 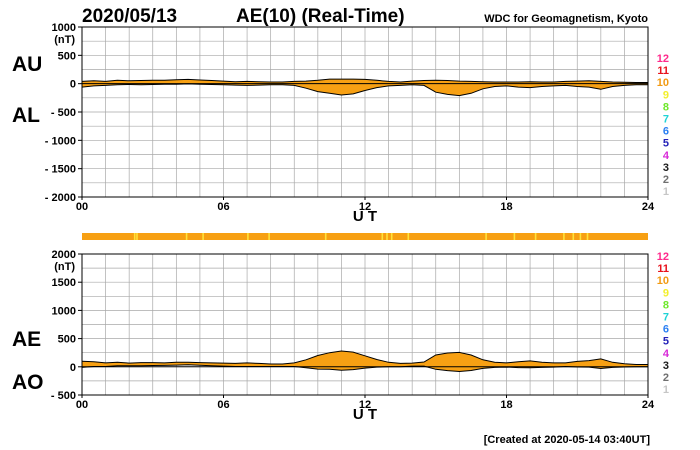 What do you see at coordinates (67, 340) in the screenshot?
I see `ae-ao-ytick-label: 500` at bounding box center [67, 340].